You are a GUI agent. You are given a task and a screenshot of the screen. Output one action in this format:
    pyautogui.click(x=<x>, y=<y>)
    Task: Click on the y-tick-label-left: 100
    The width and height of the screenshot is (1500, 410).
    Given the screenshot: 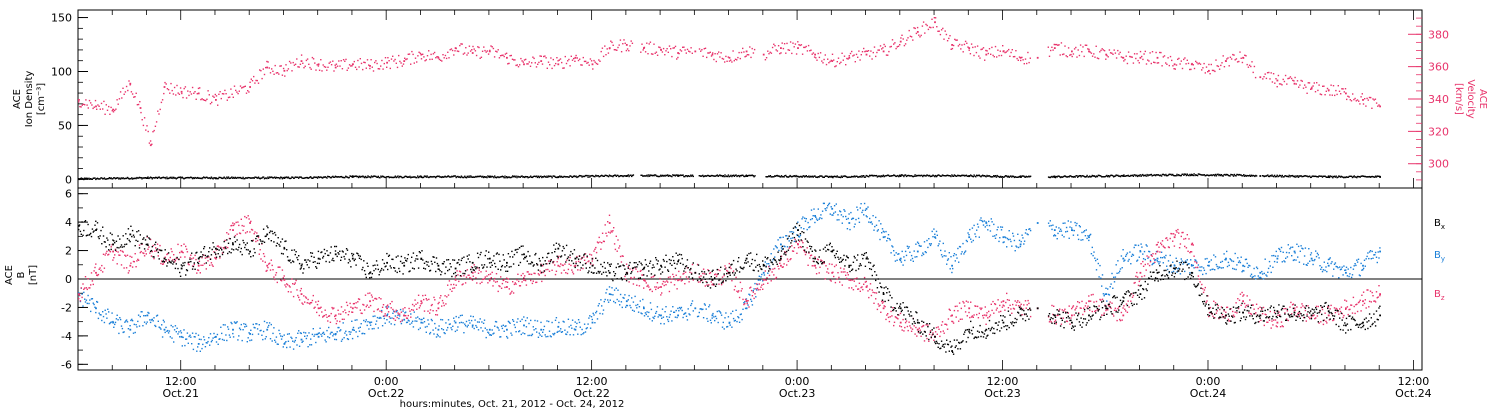 What is the action you would take?
    pyautogui.click(x=61, y=71)
    